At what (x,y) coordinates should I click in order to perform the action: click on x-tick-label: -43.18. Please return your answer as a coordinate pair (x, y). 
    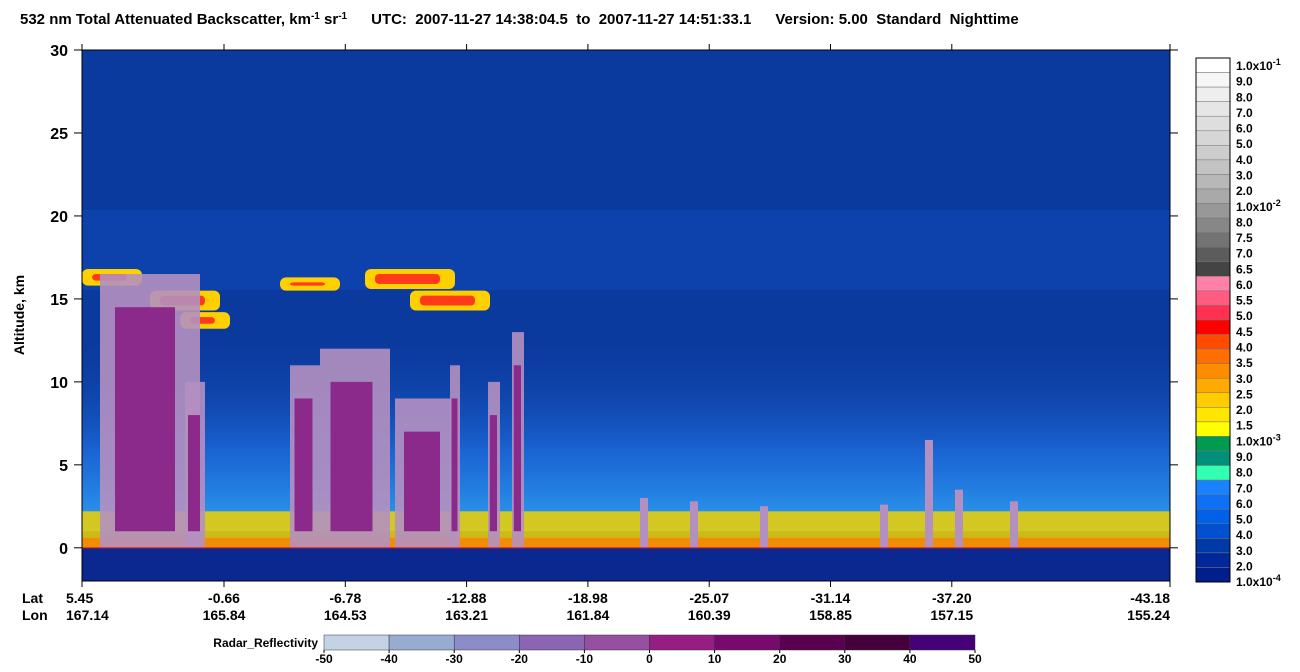
    Looking at the image, I should click on (1150, 598).